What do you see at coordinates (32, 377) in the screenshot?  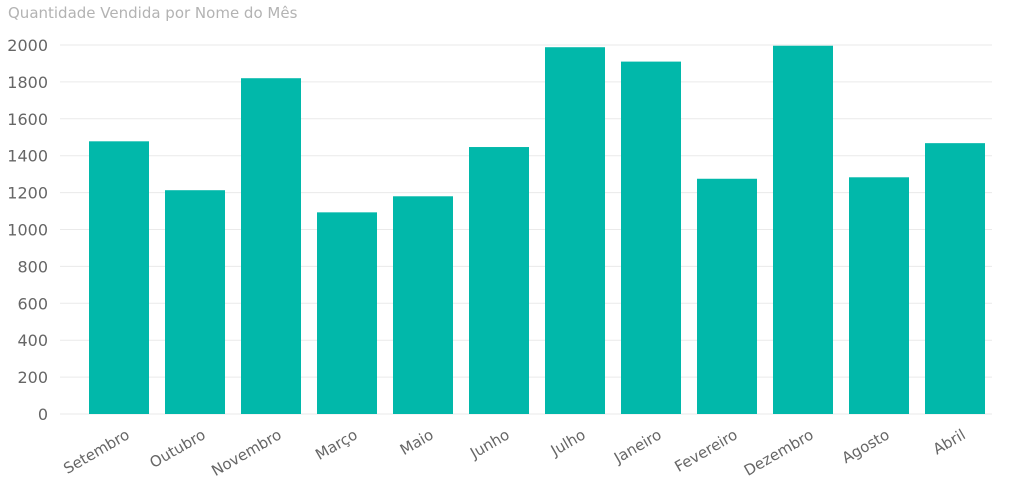 I see `y-tick-label: 200` at bounding box center [32, 377].